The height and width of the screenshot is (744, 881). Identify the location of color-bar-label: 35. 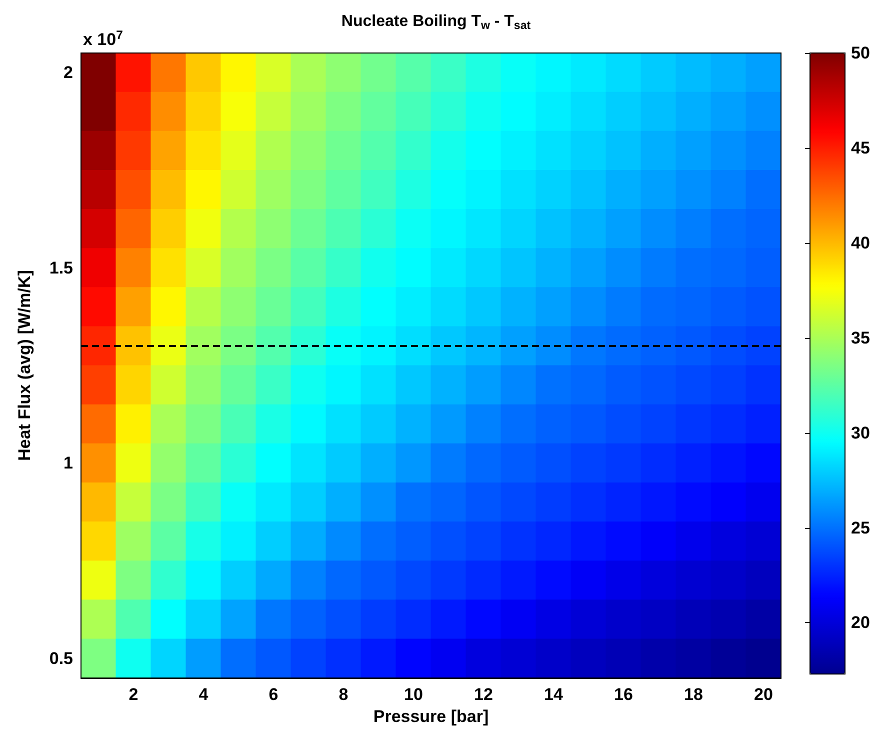
(860, 338).